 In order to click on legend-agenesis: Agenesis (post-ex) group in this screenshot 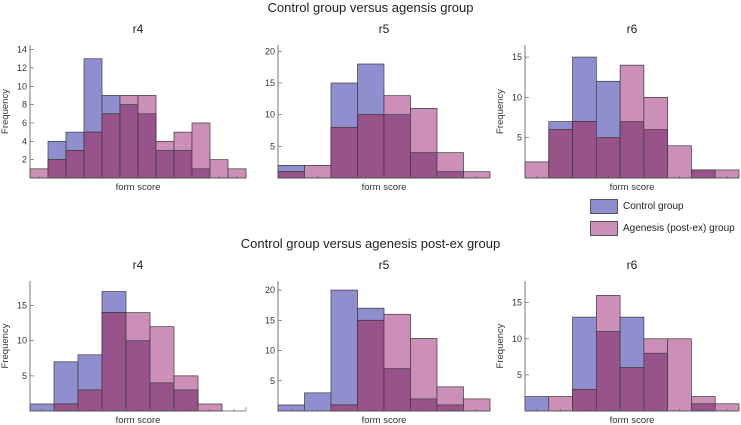, I will do `click(662, 228)`.